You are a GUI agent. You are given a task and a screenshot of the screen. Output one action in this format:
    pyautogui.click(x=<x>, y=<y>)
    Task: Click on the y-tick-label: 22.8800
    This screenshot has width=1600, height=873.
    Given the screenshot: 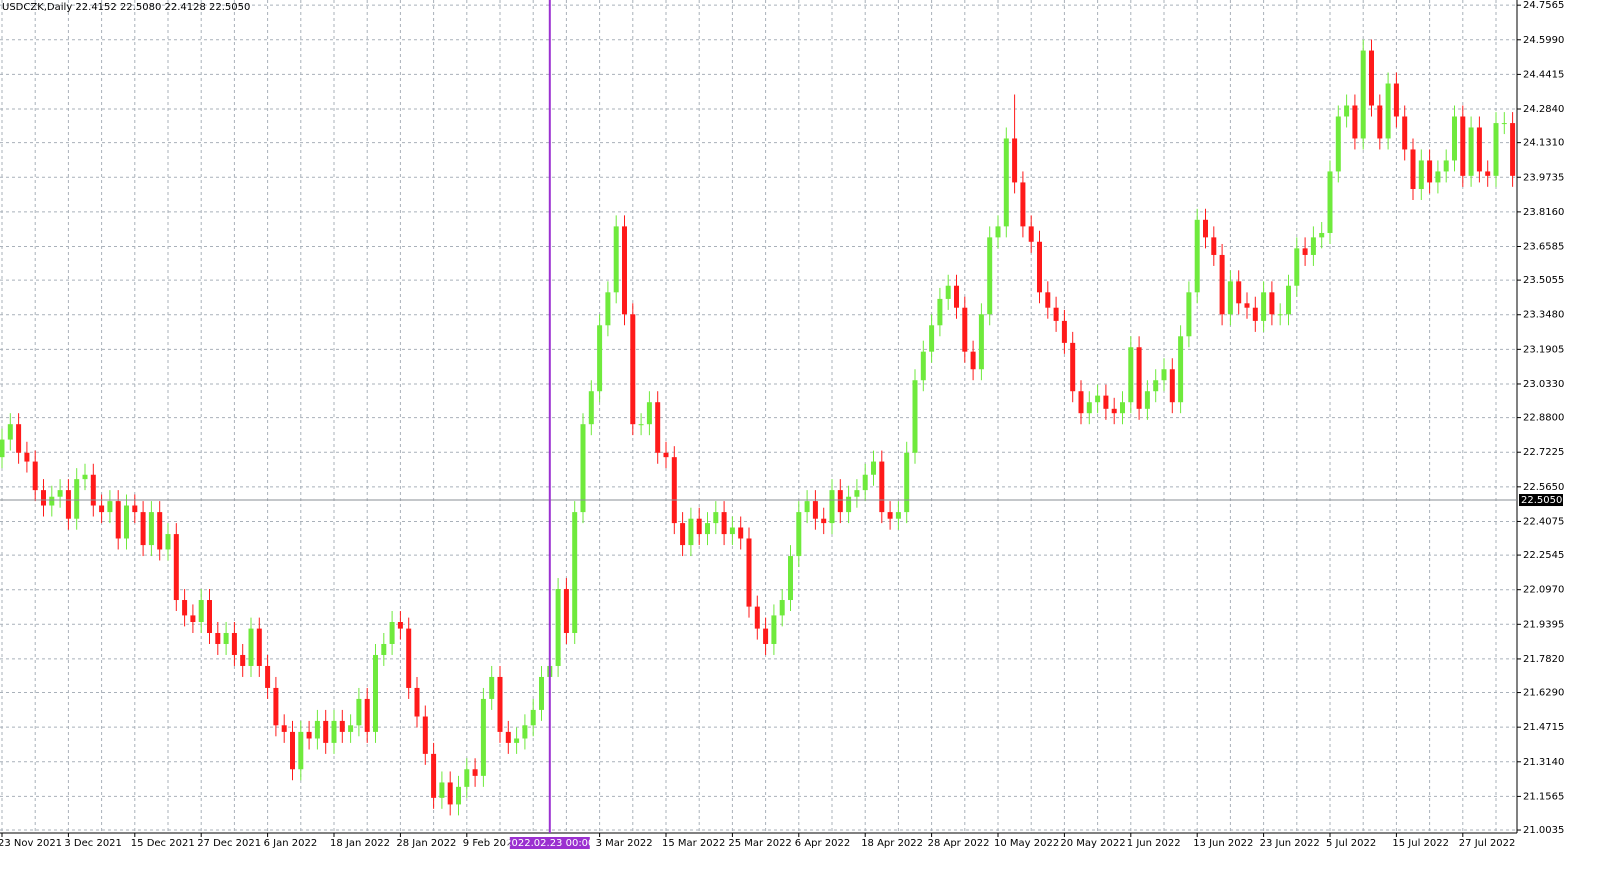 What is the action you would take?
    pyautogui.click(x=1543, y=418)
    